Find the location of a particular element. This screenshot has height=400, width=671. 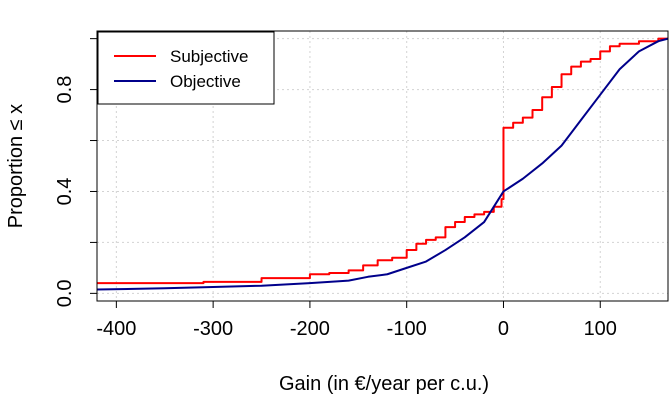

x-tick-label: 100 is located at coordinates (600, 329).